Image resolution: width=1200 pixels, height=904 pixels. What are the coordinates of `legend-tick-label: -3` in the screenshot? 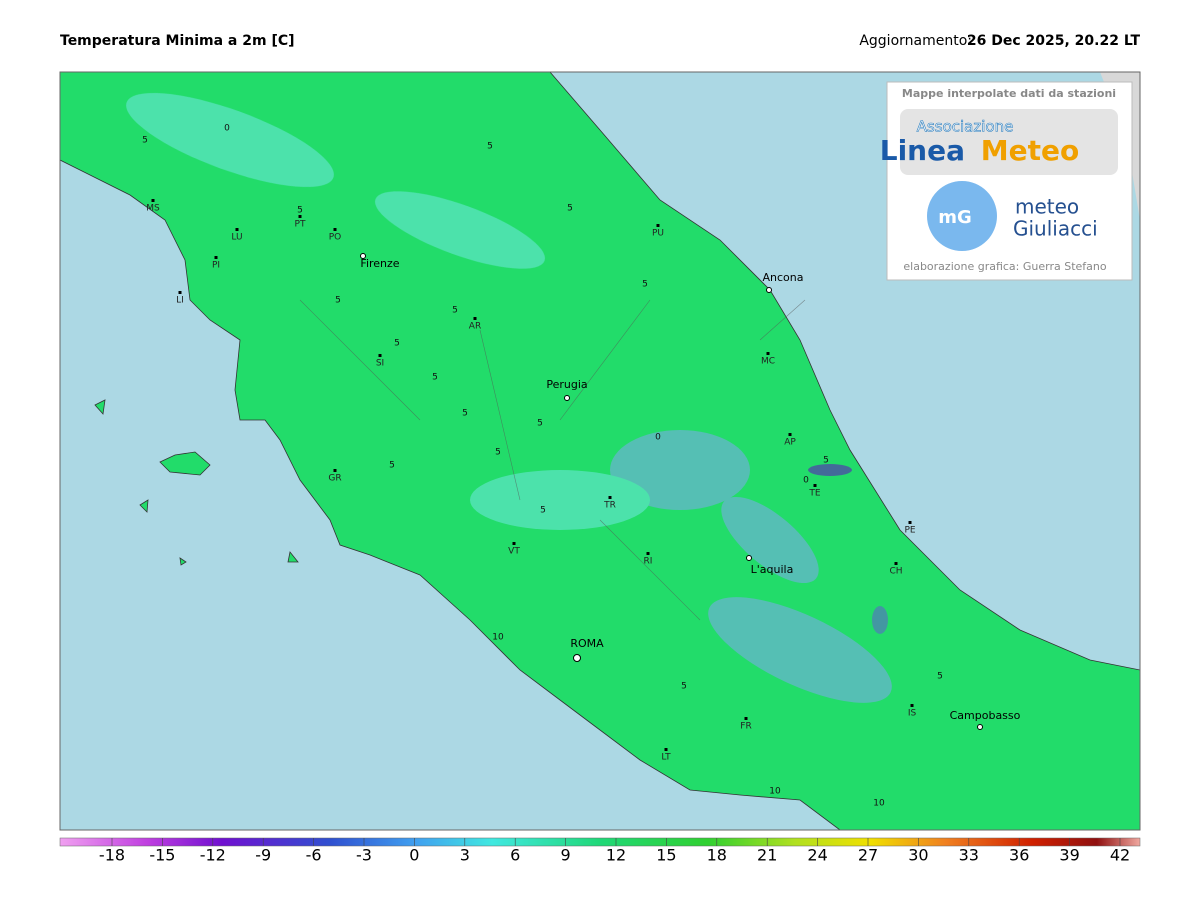 It's located at (364, 855).